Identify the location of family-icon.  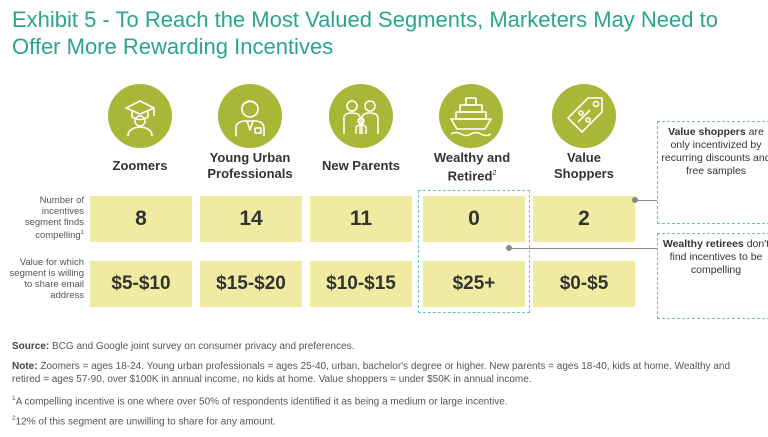
(361, 116).